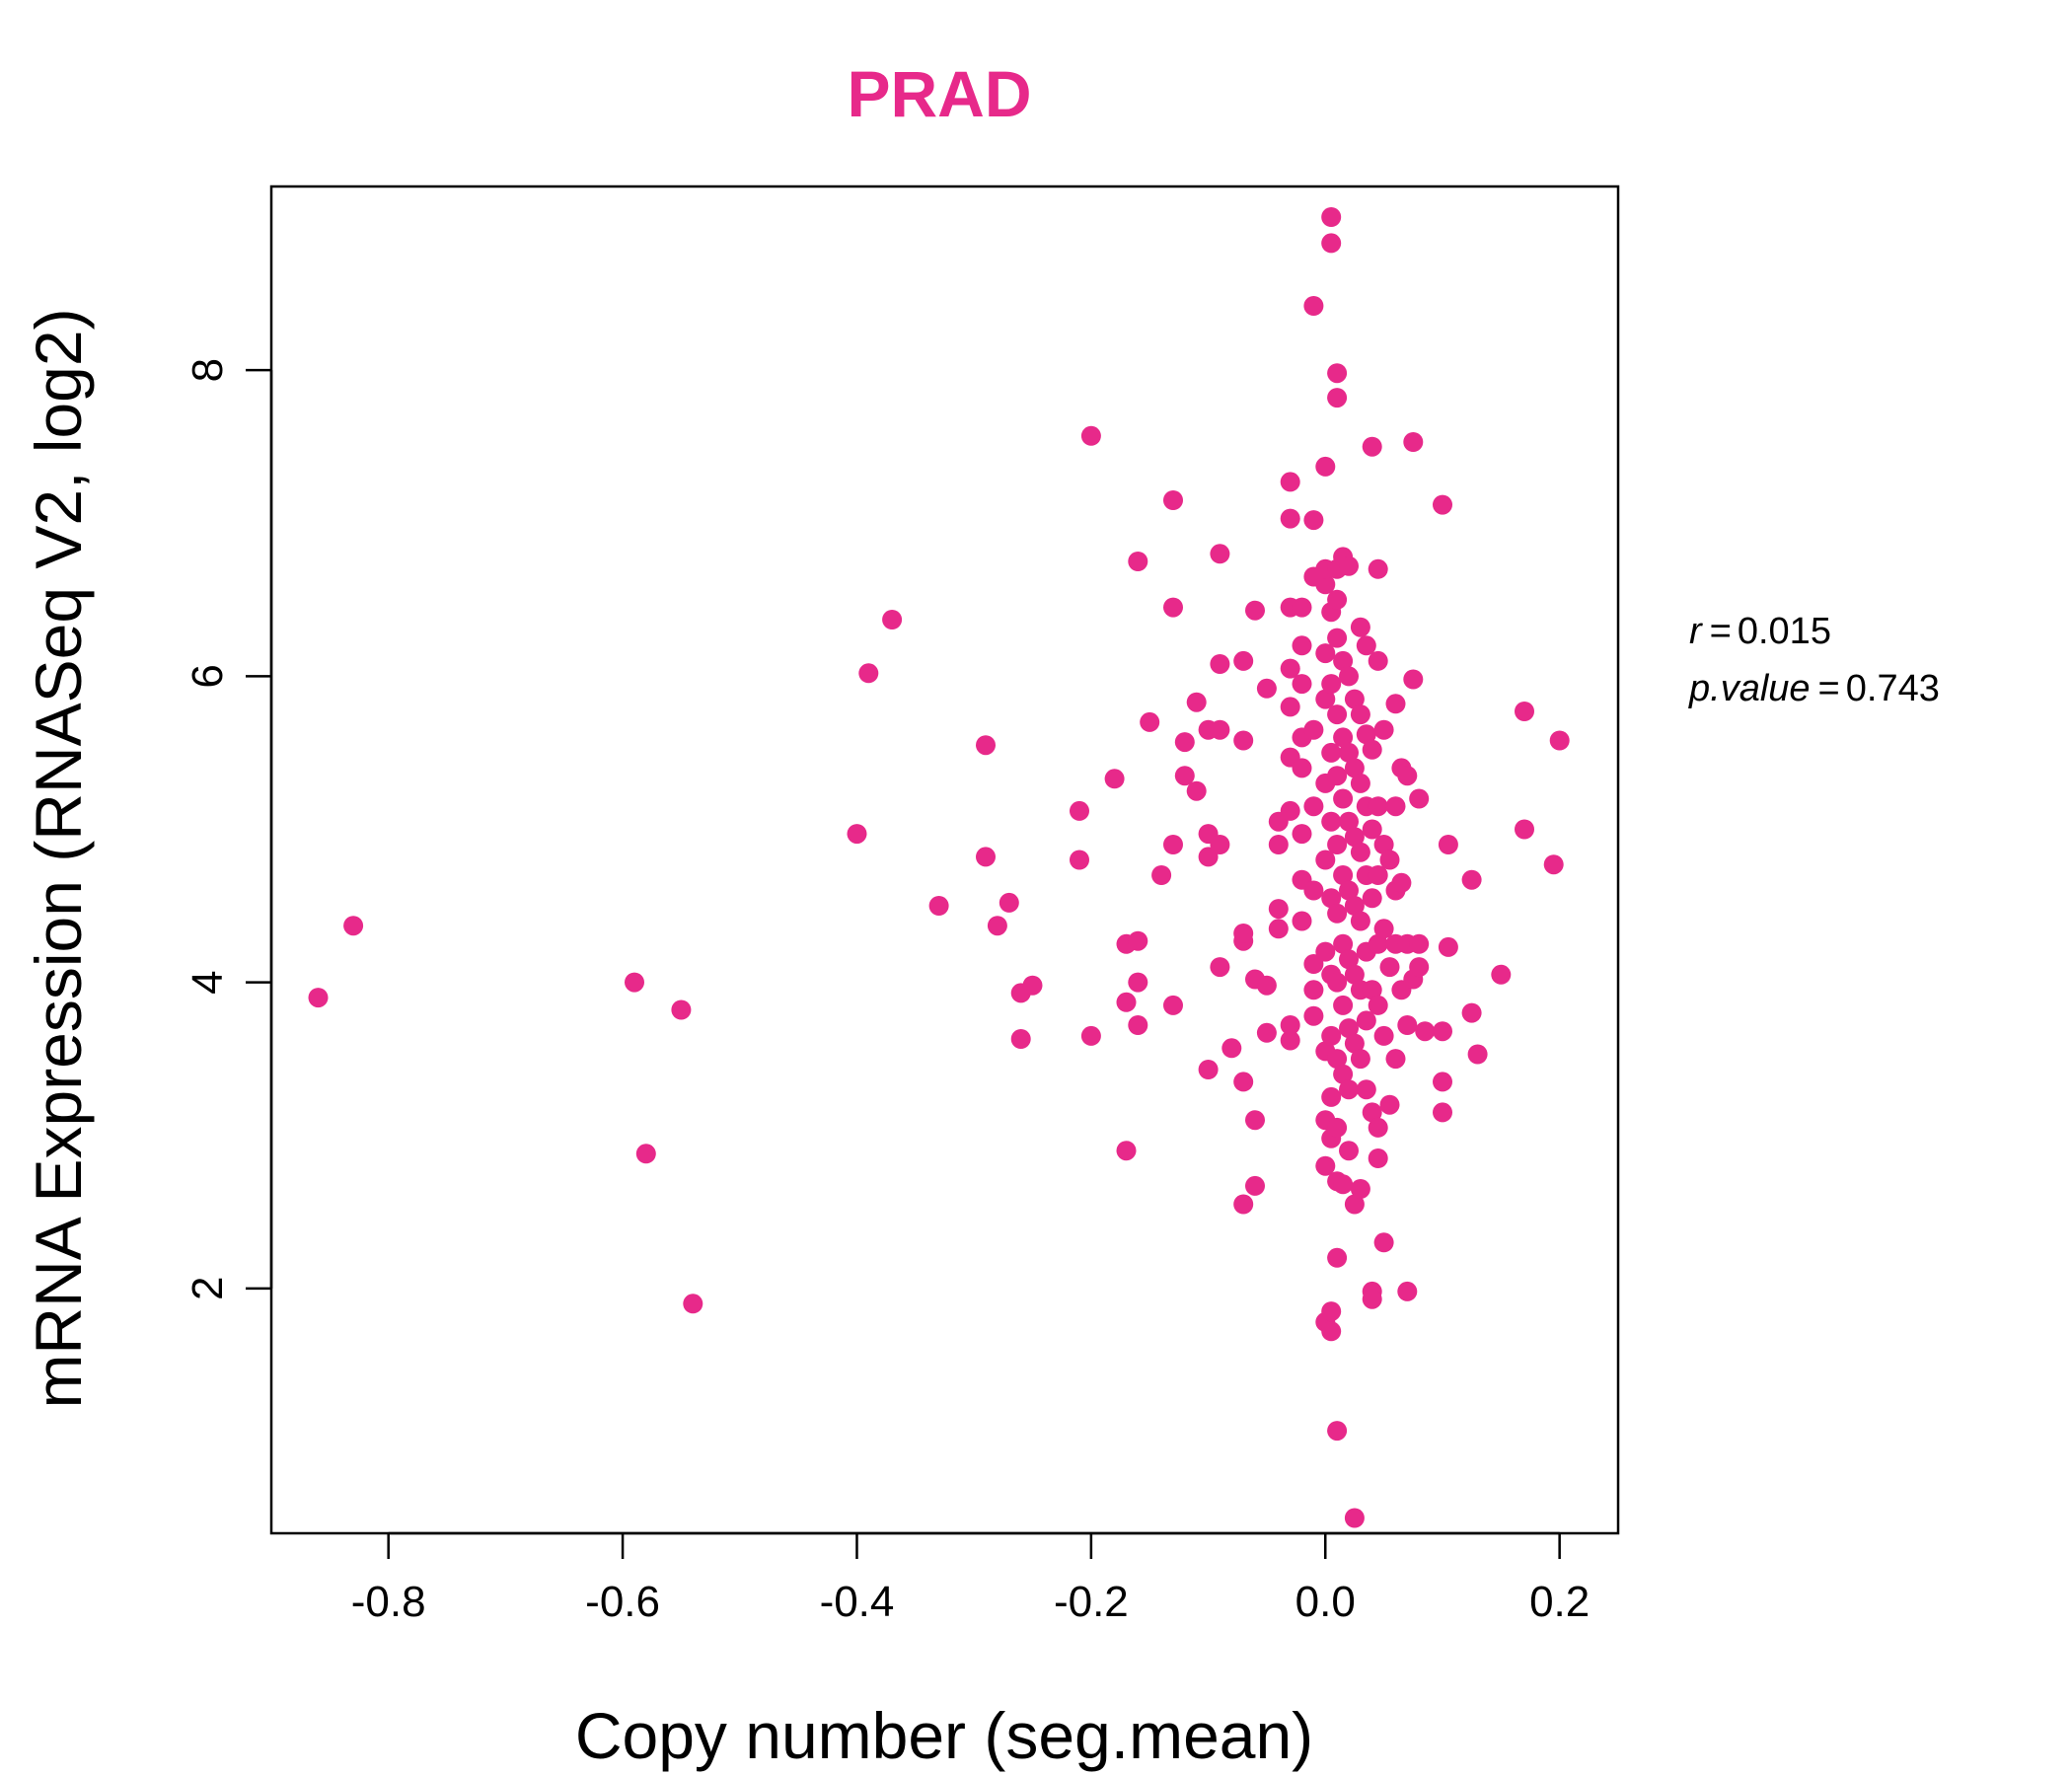  I want to click on p-value: 0.743, so click(1893, 688).